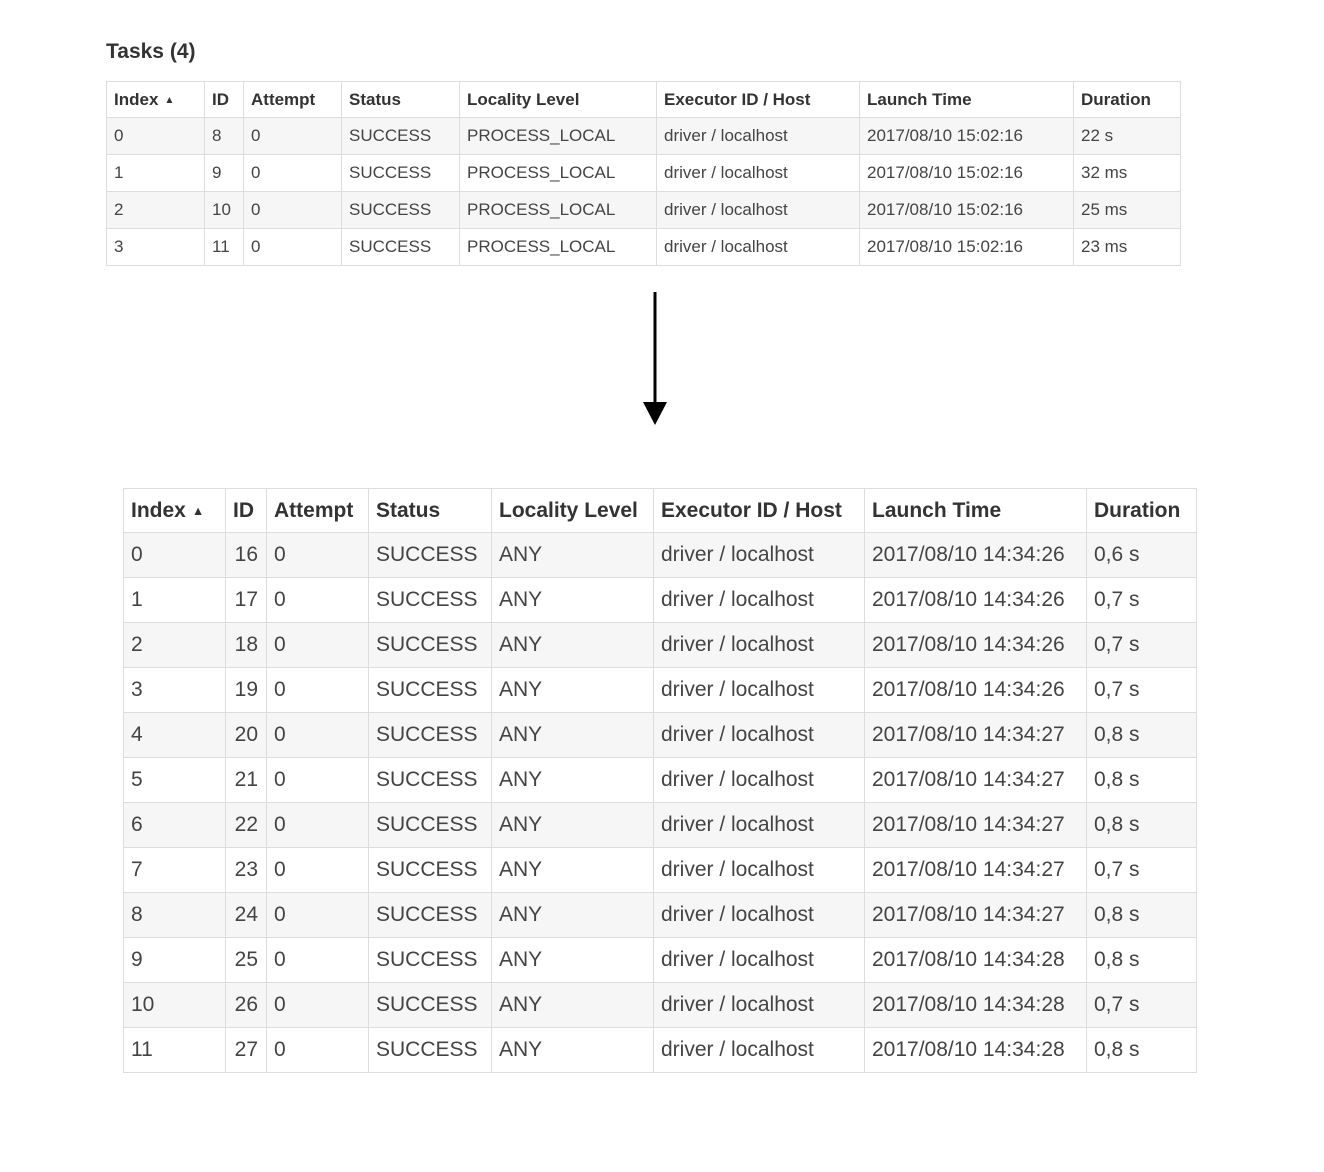 The image size is (1324, 1172). What do you see at coordinates (174, 870) in the screenshot?
I see `cell-index: 7` at bounding box center [174, 870].